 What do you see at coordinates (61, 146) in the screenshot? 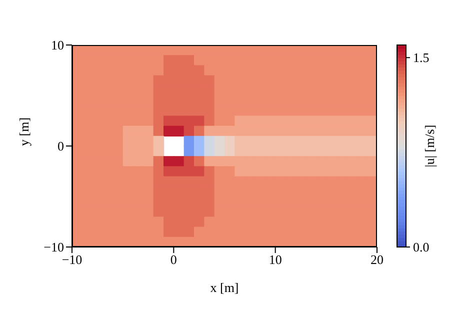
I see `y-tick-label: 0` at bounding box center [61, 146].